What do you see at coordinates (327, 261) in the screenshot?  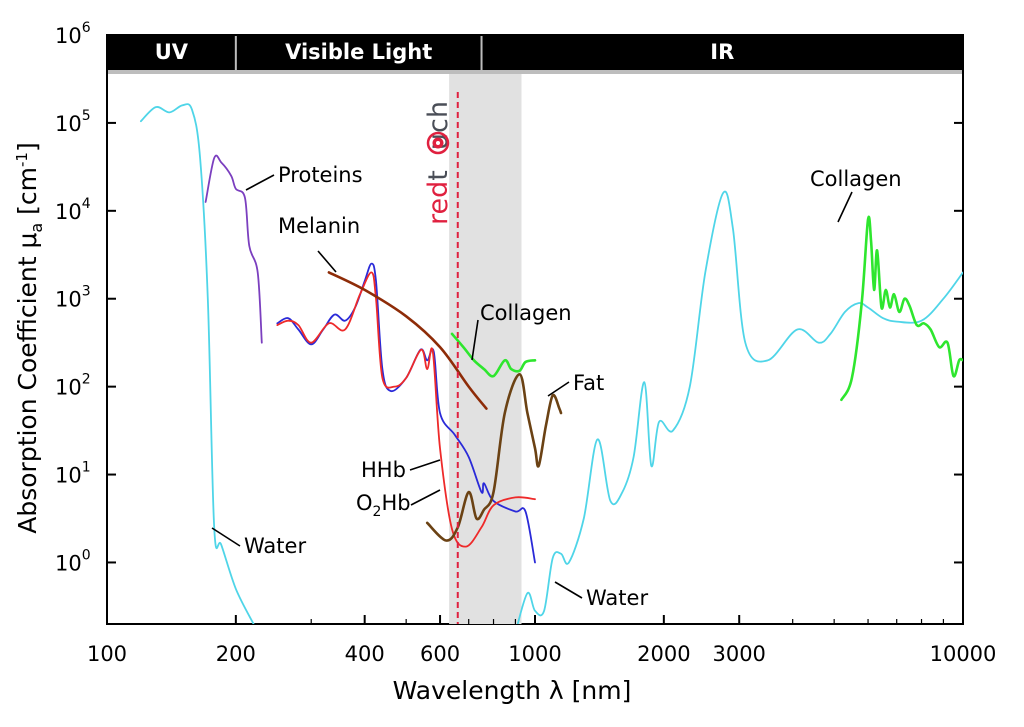 I see `leader-melanin` at bounding box center [327, 261].